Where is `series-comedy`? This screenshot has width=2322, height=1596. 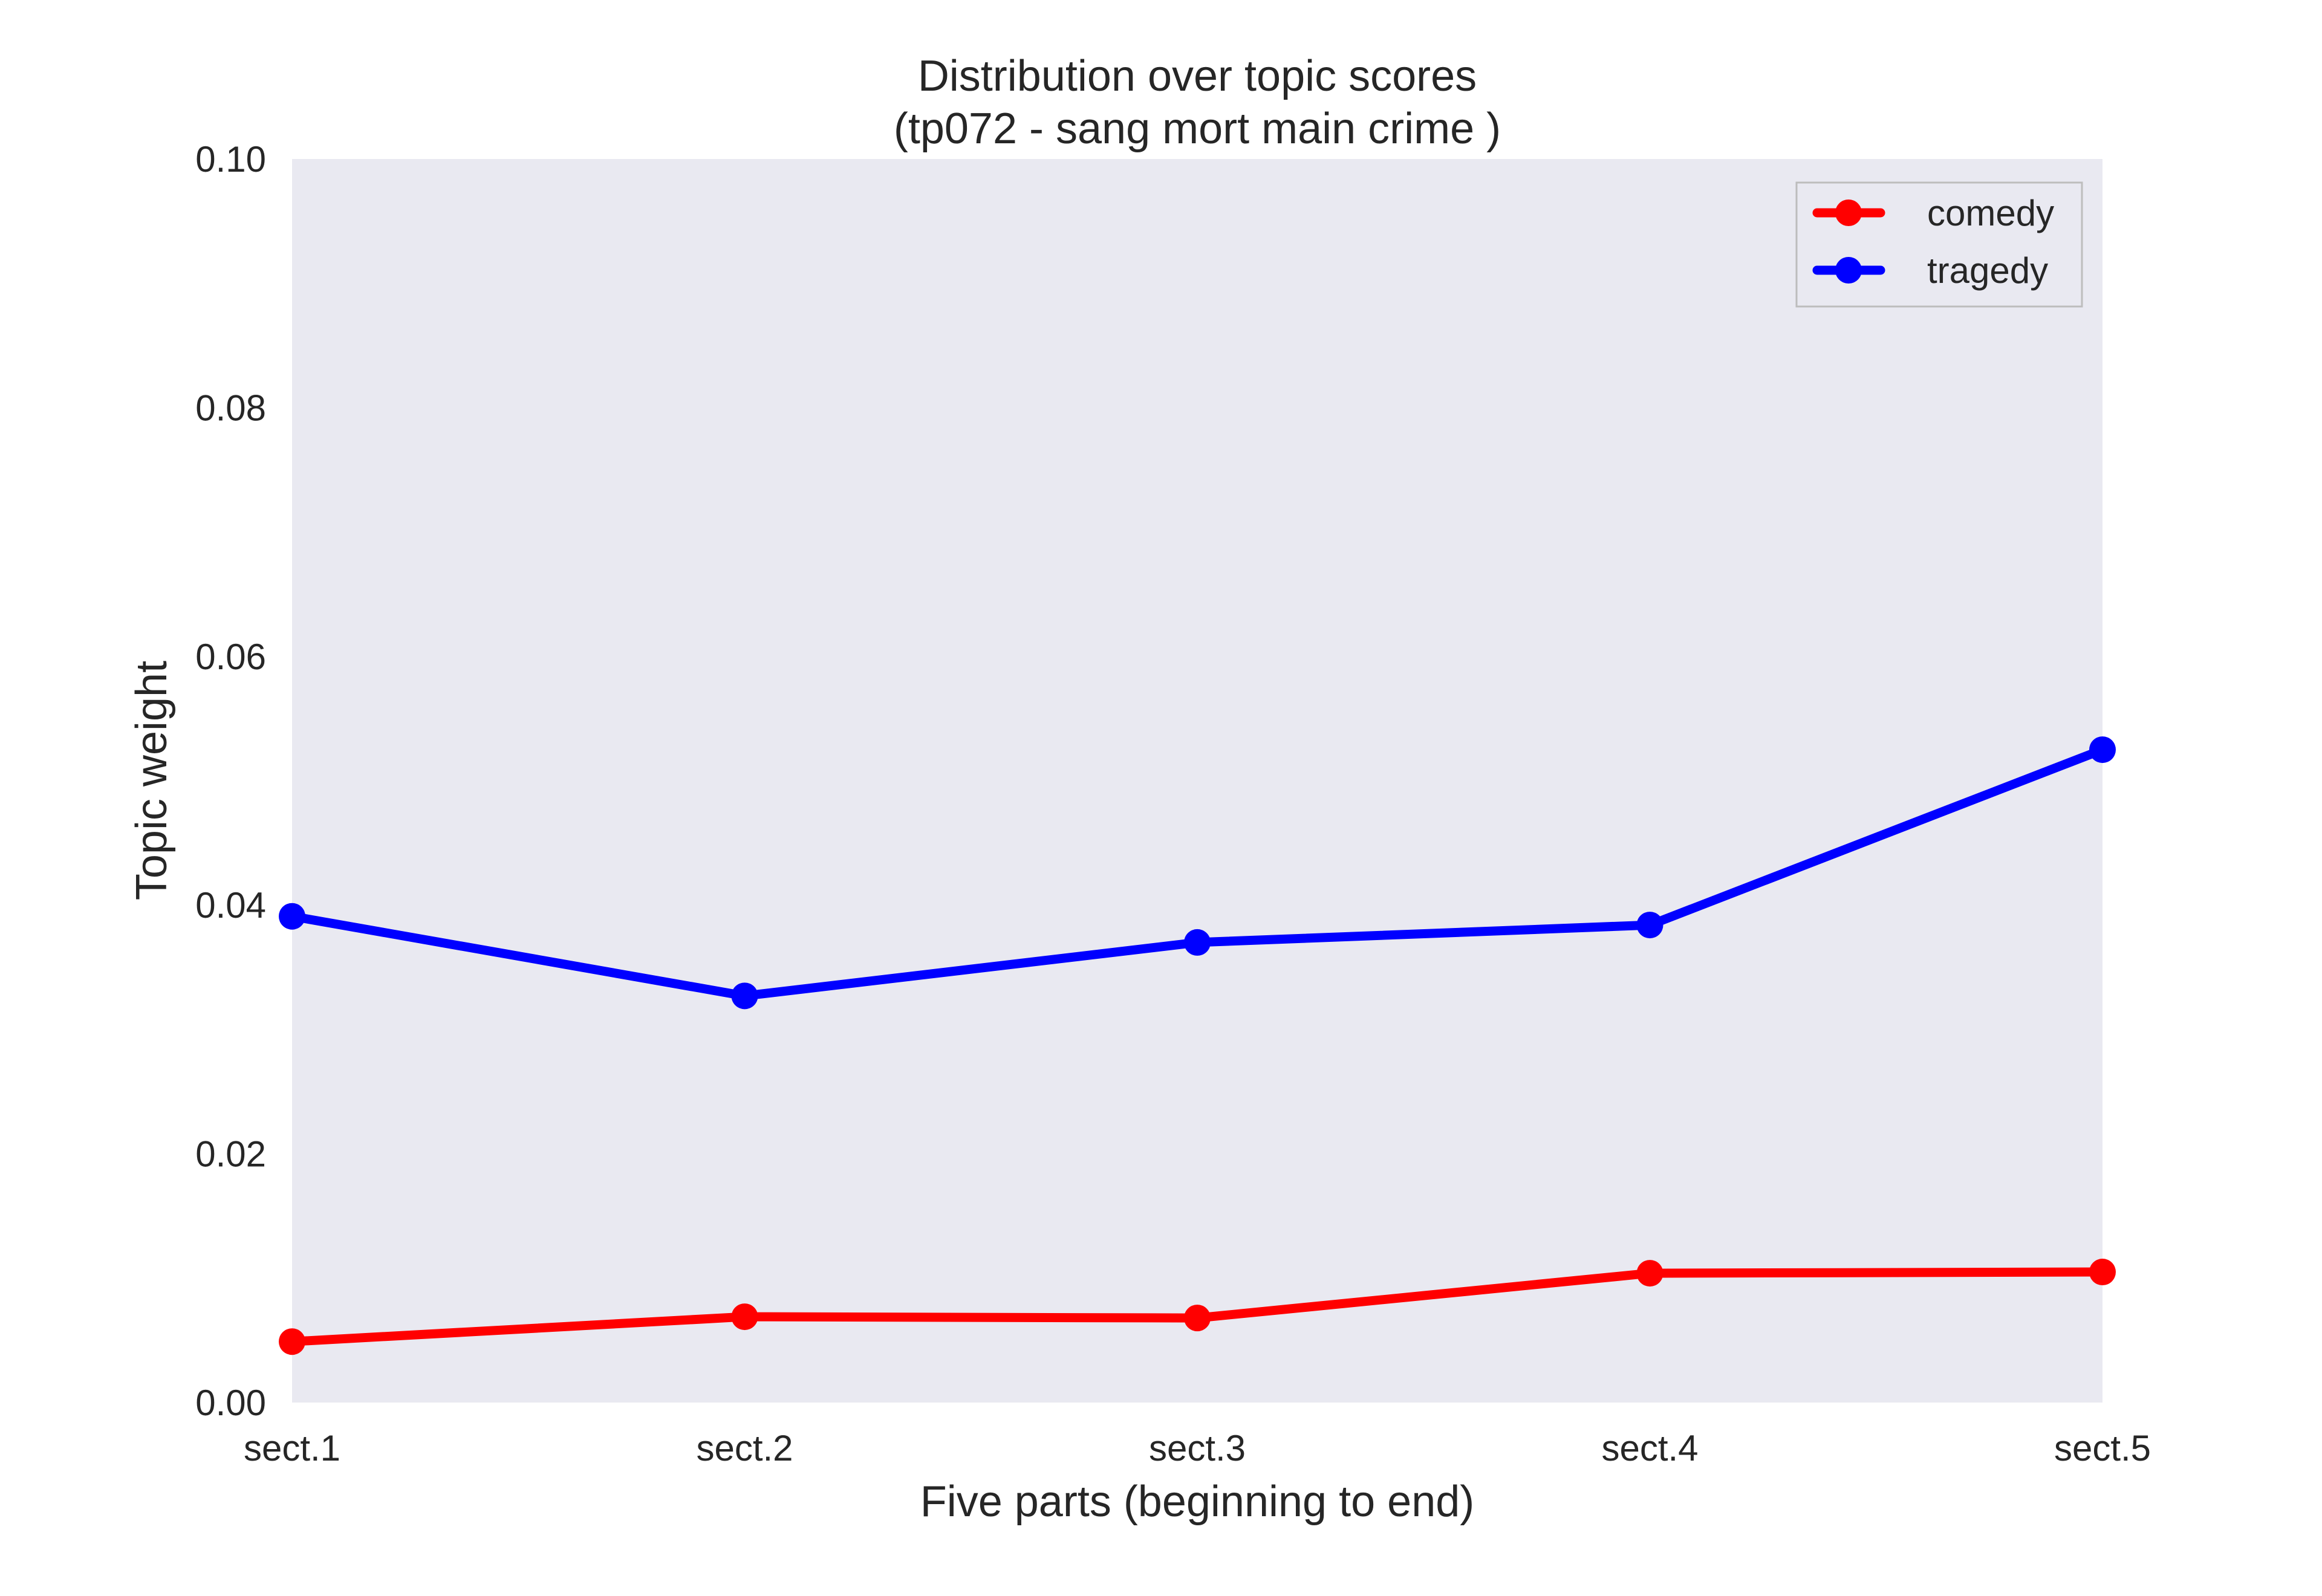 series-comedy is located at coordinates (1197, 1307).